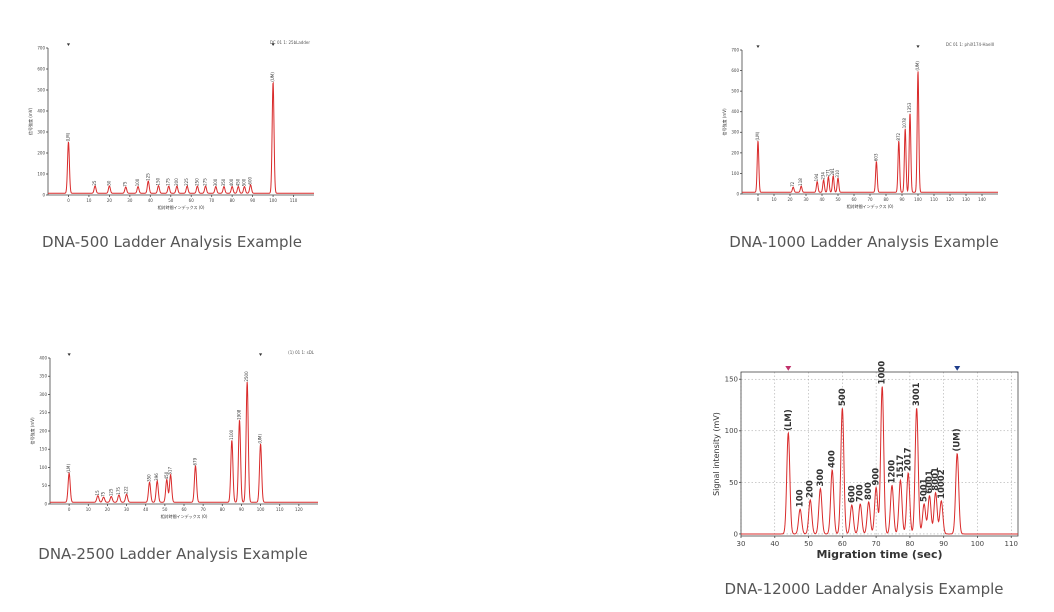 This screenshot has width=1054, height=612. Describe the element at coordinates (843, 397) in the screenshot. I see `dna12000-peak-label: 500` at that location.